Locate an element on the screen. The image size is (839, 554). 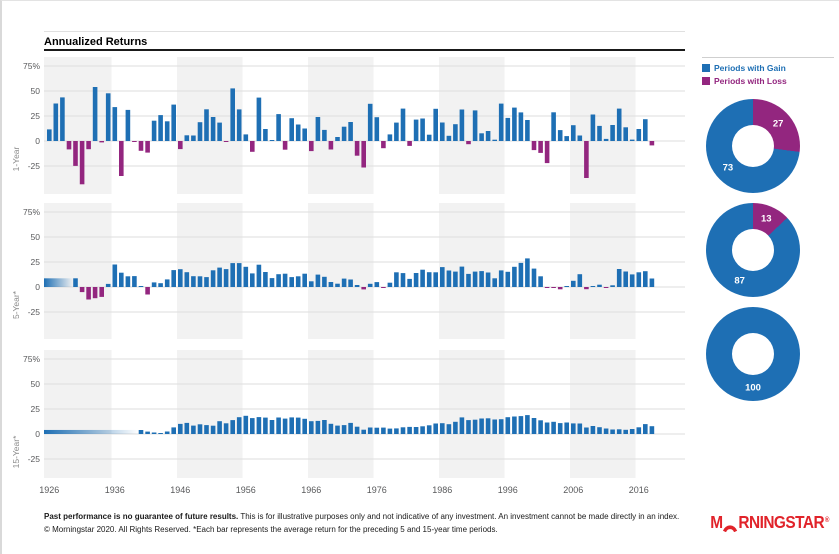
y-tick-label: 0 is located at coordinates (37, 141).